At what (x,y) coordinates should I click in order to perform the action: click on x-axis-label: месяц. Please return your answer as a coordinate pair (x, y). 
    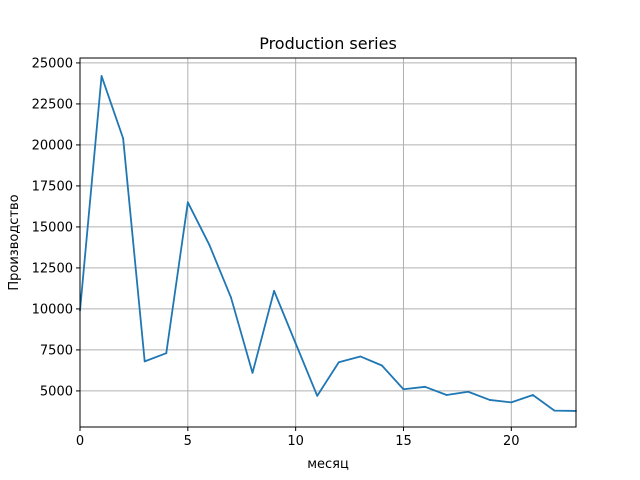
    Looking at the image, I should click on (328, 464).